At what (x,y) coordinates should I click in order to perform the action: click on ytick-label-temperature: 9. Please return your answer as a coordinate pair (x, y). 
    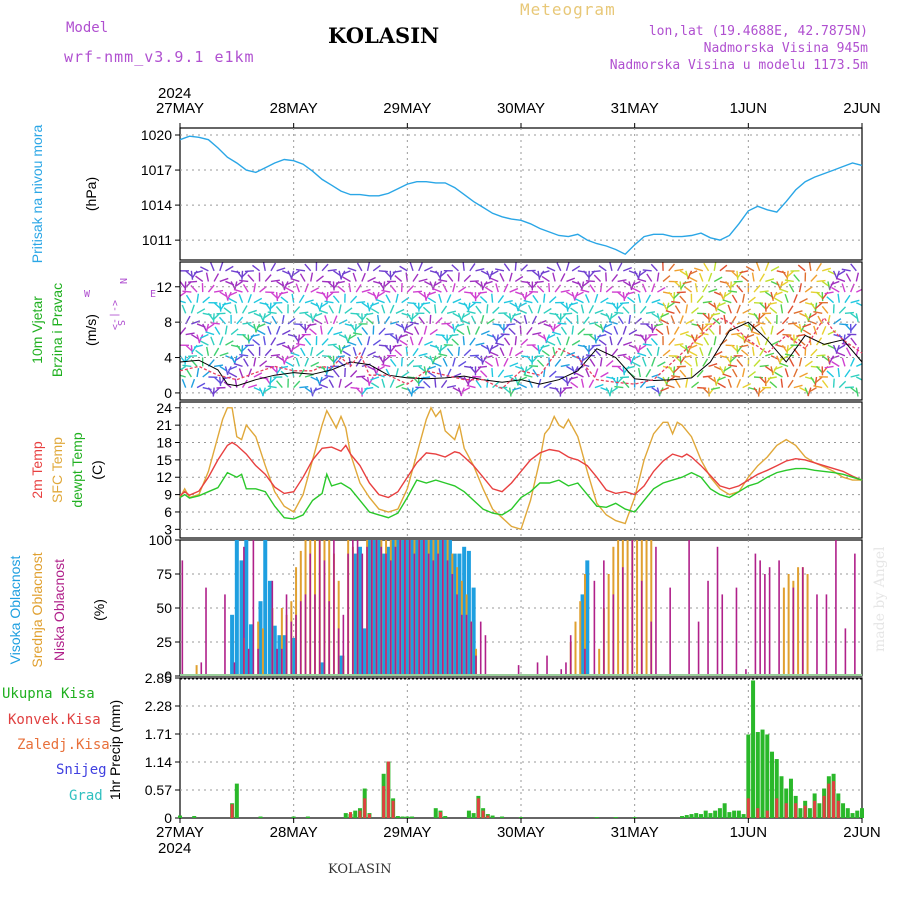
    Looking at the image, I should click on (168, 495).